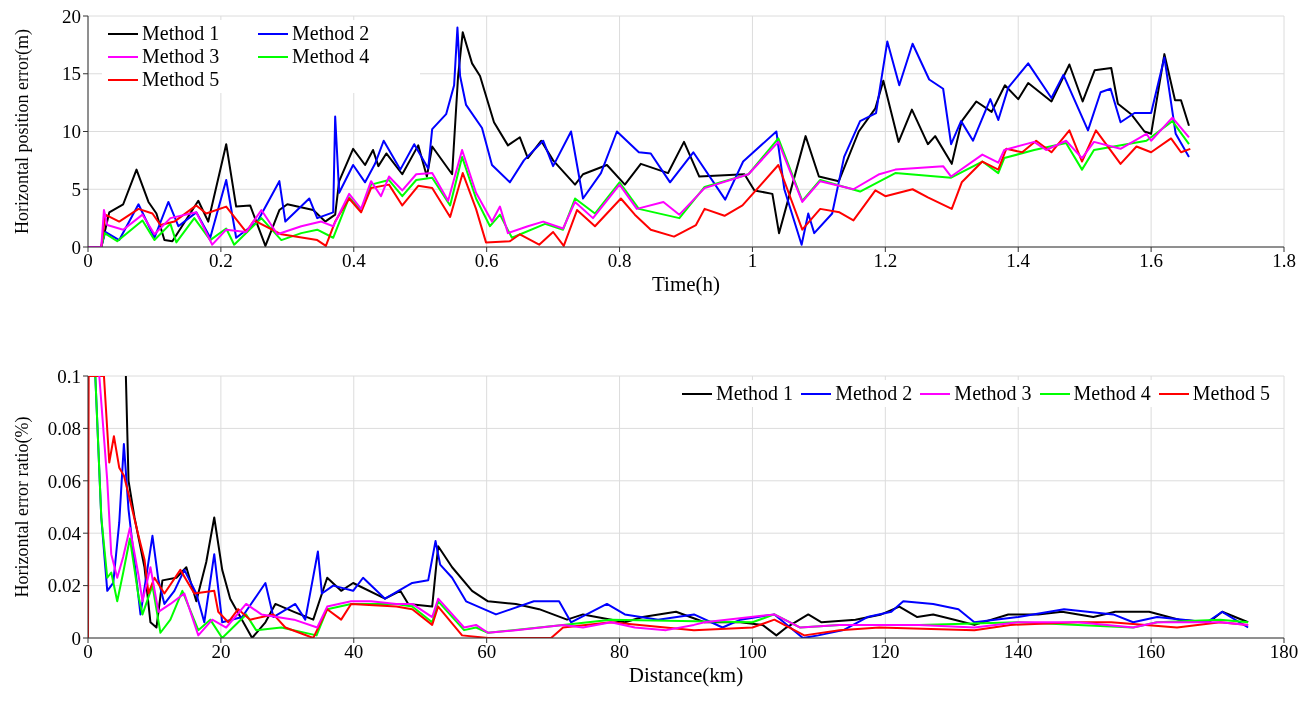 This screenshot has width=1316, height=725. Describe the element at coordinates (221, 261) in the screenshot. I see `x-tick-label: 0.2` at that location.